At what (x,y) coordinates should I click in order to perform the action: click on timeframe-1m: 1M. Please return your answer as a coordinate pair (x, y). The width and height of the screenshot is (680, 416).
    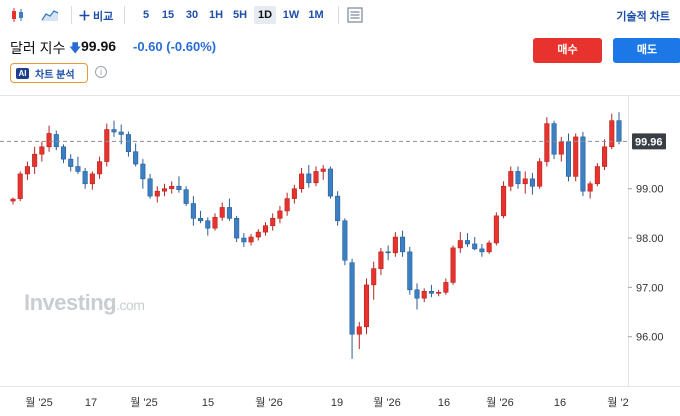
    Looking at the image, I should click on (316, 15).